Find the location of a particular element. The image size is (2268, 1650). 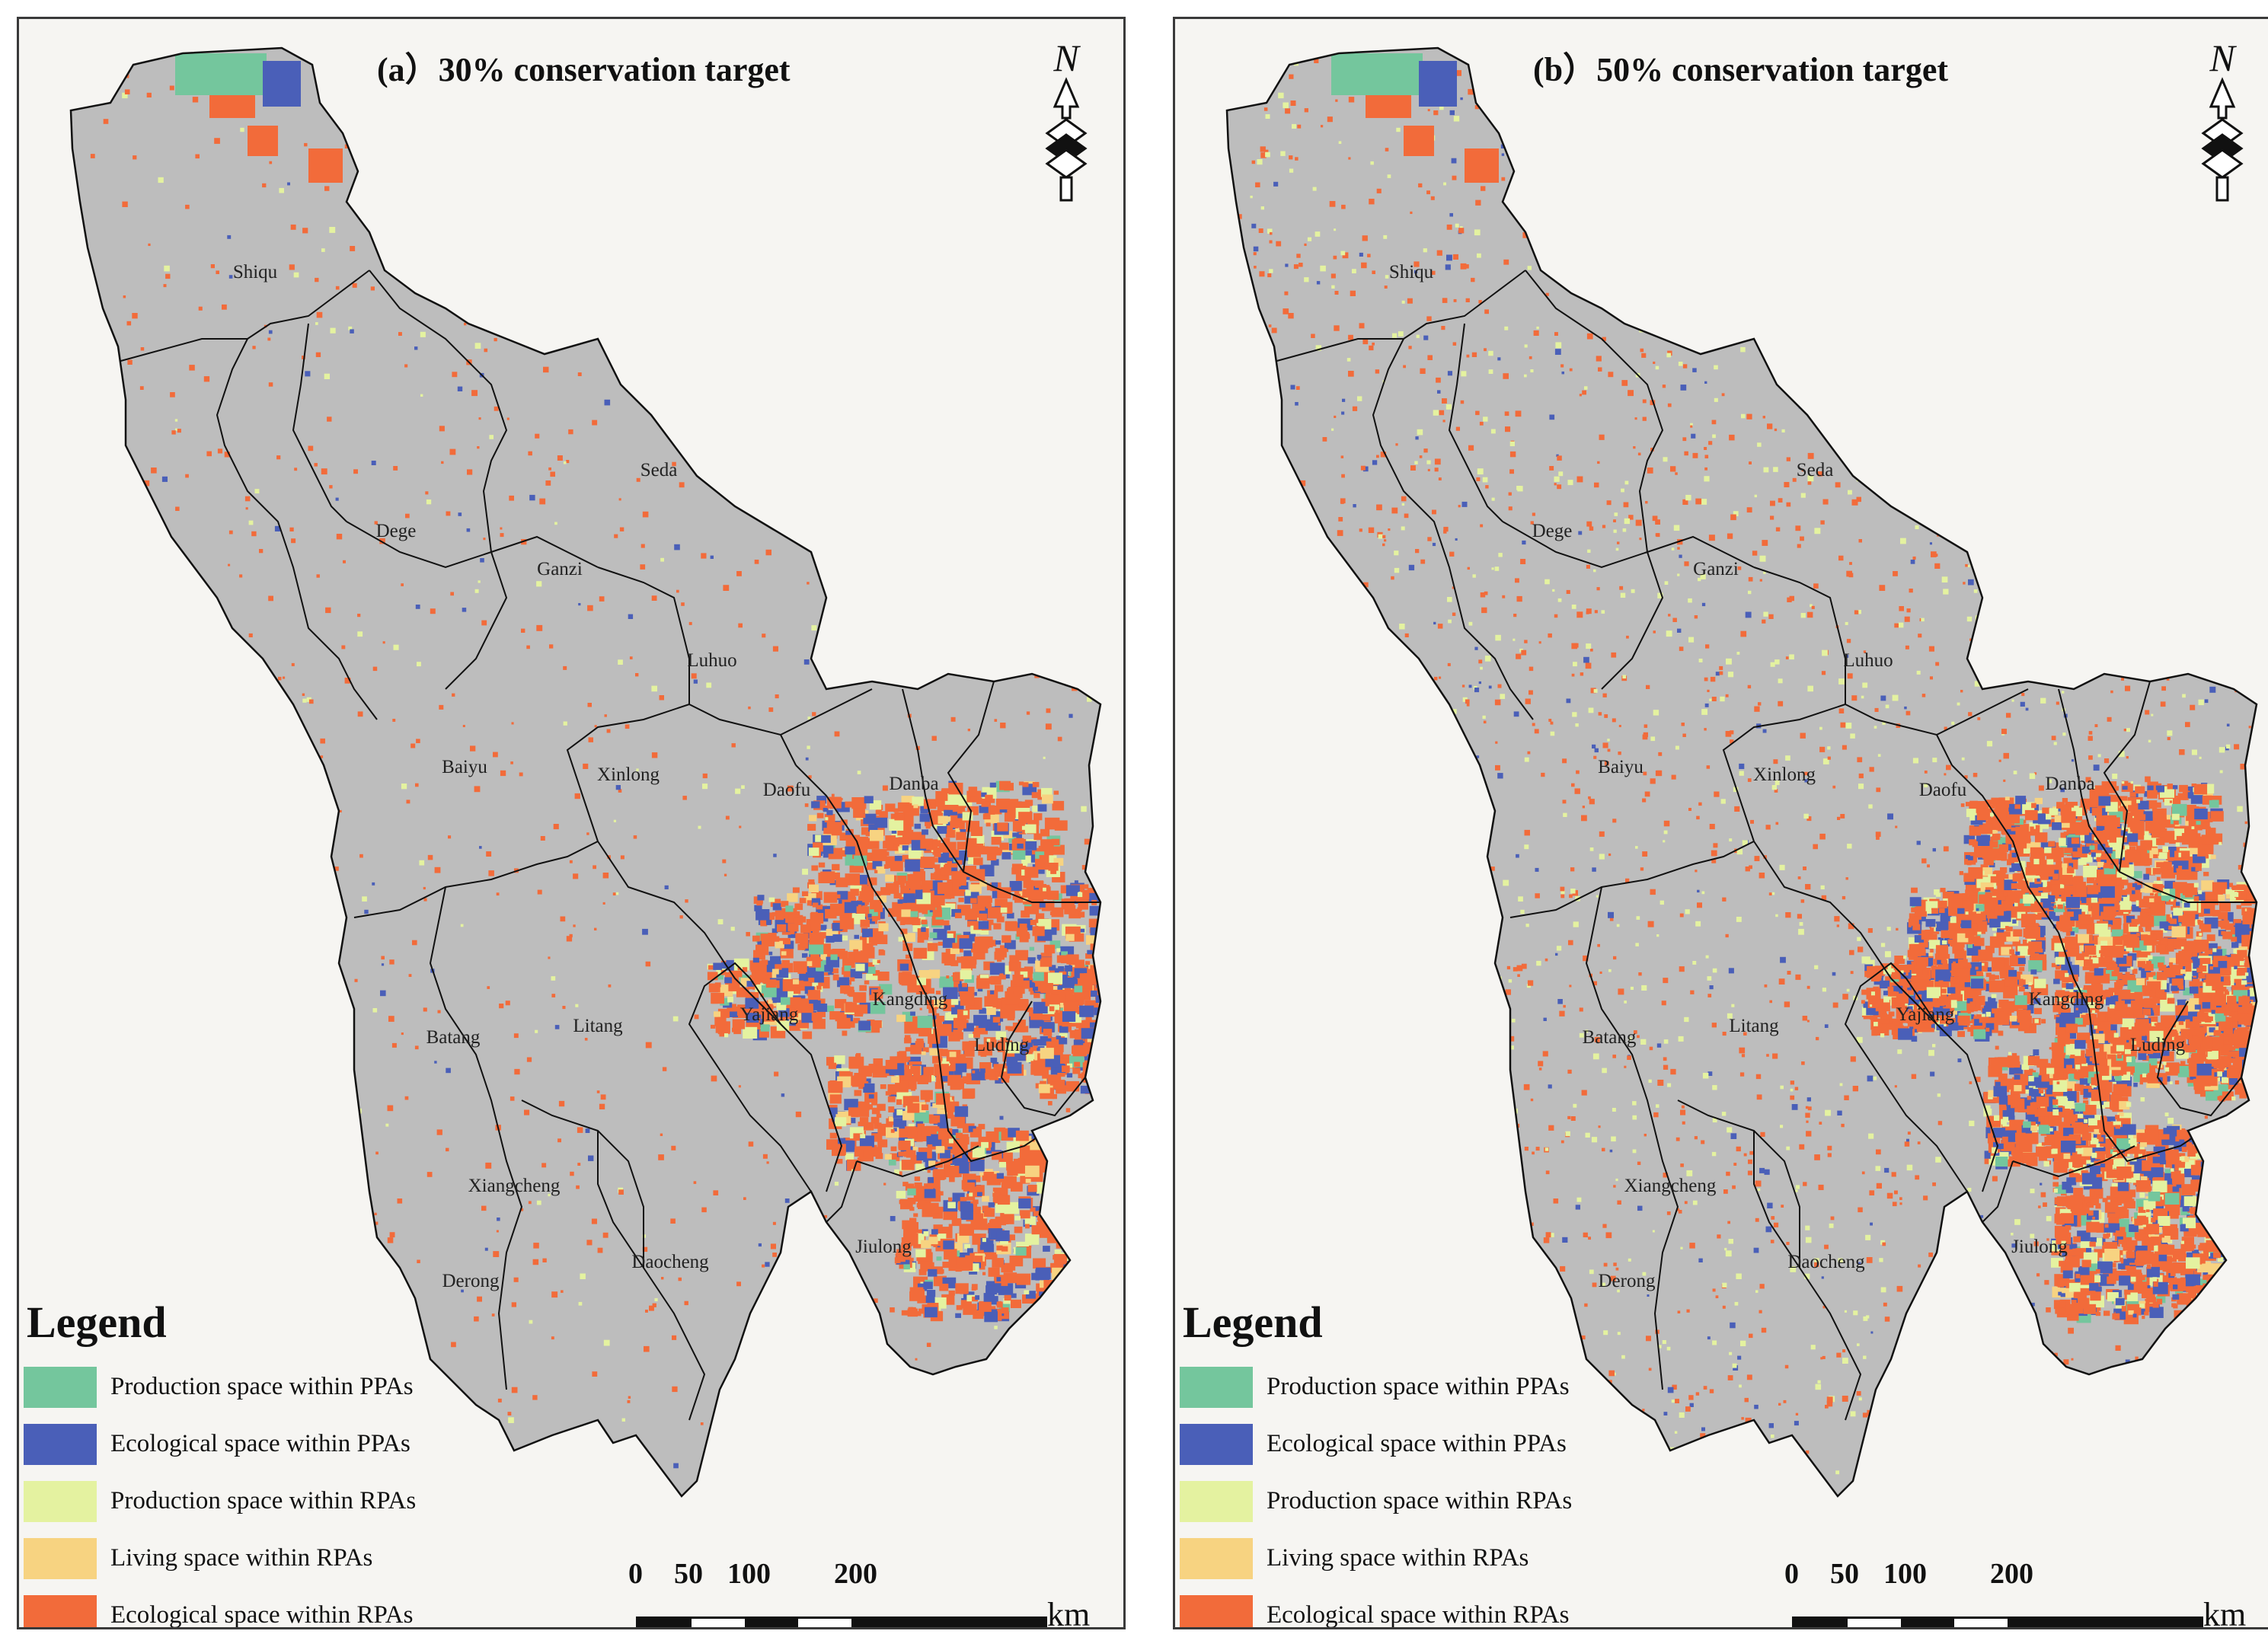

legend-swatch is located at coordinates (60, 1610).